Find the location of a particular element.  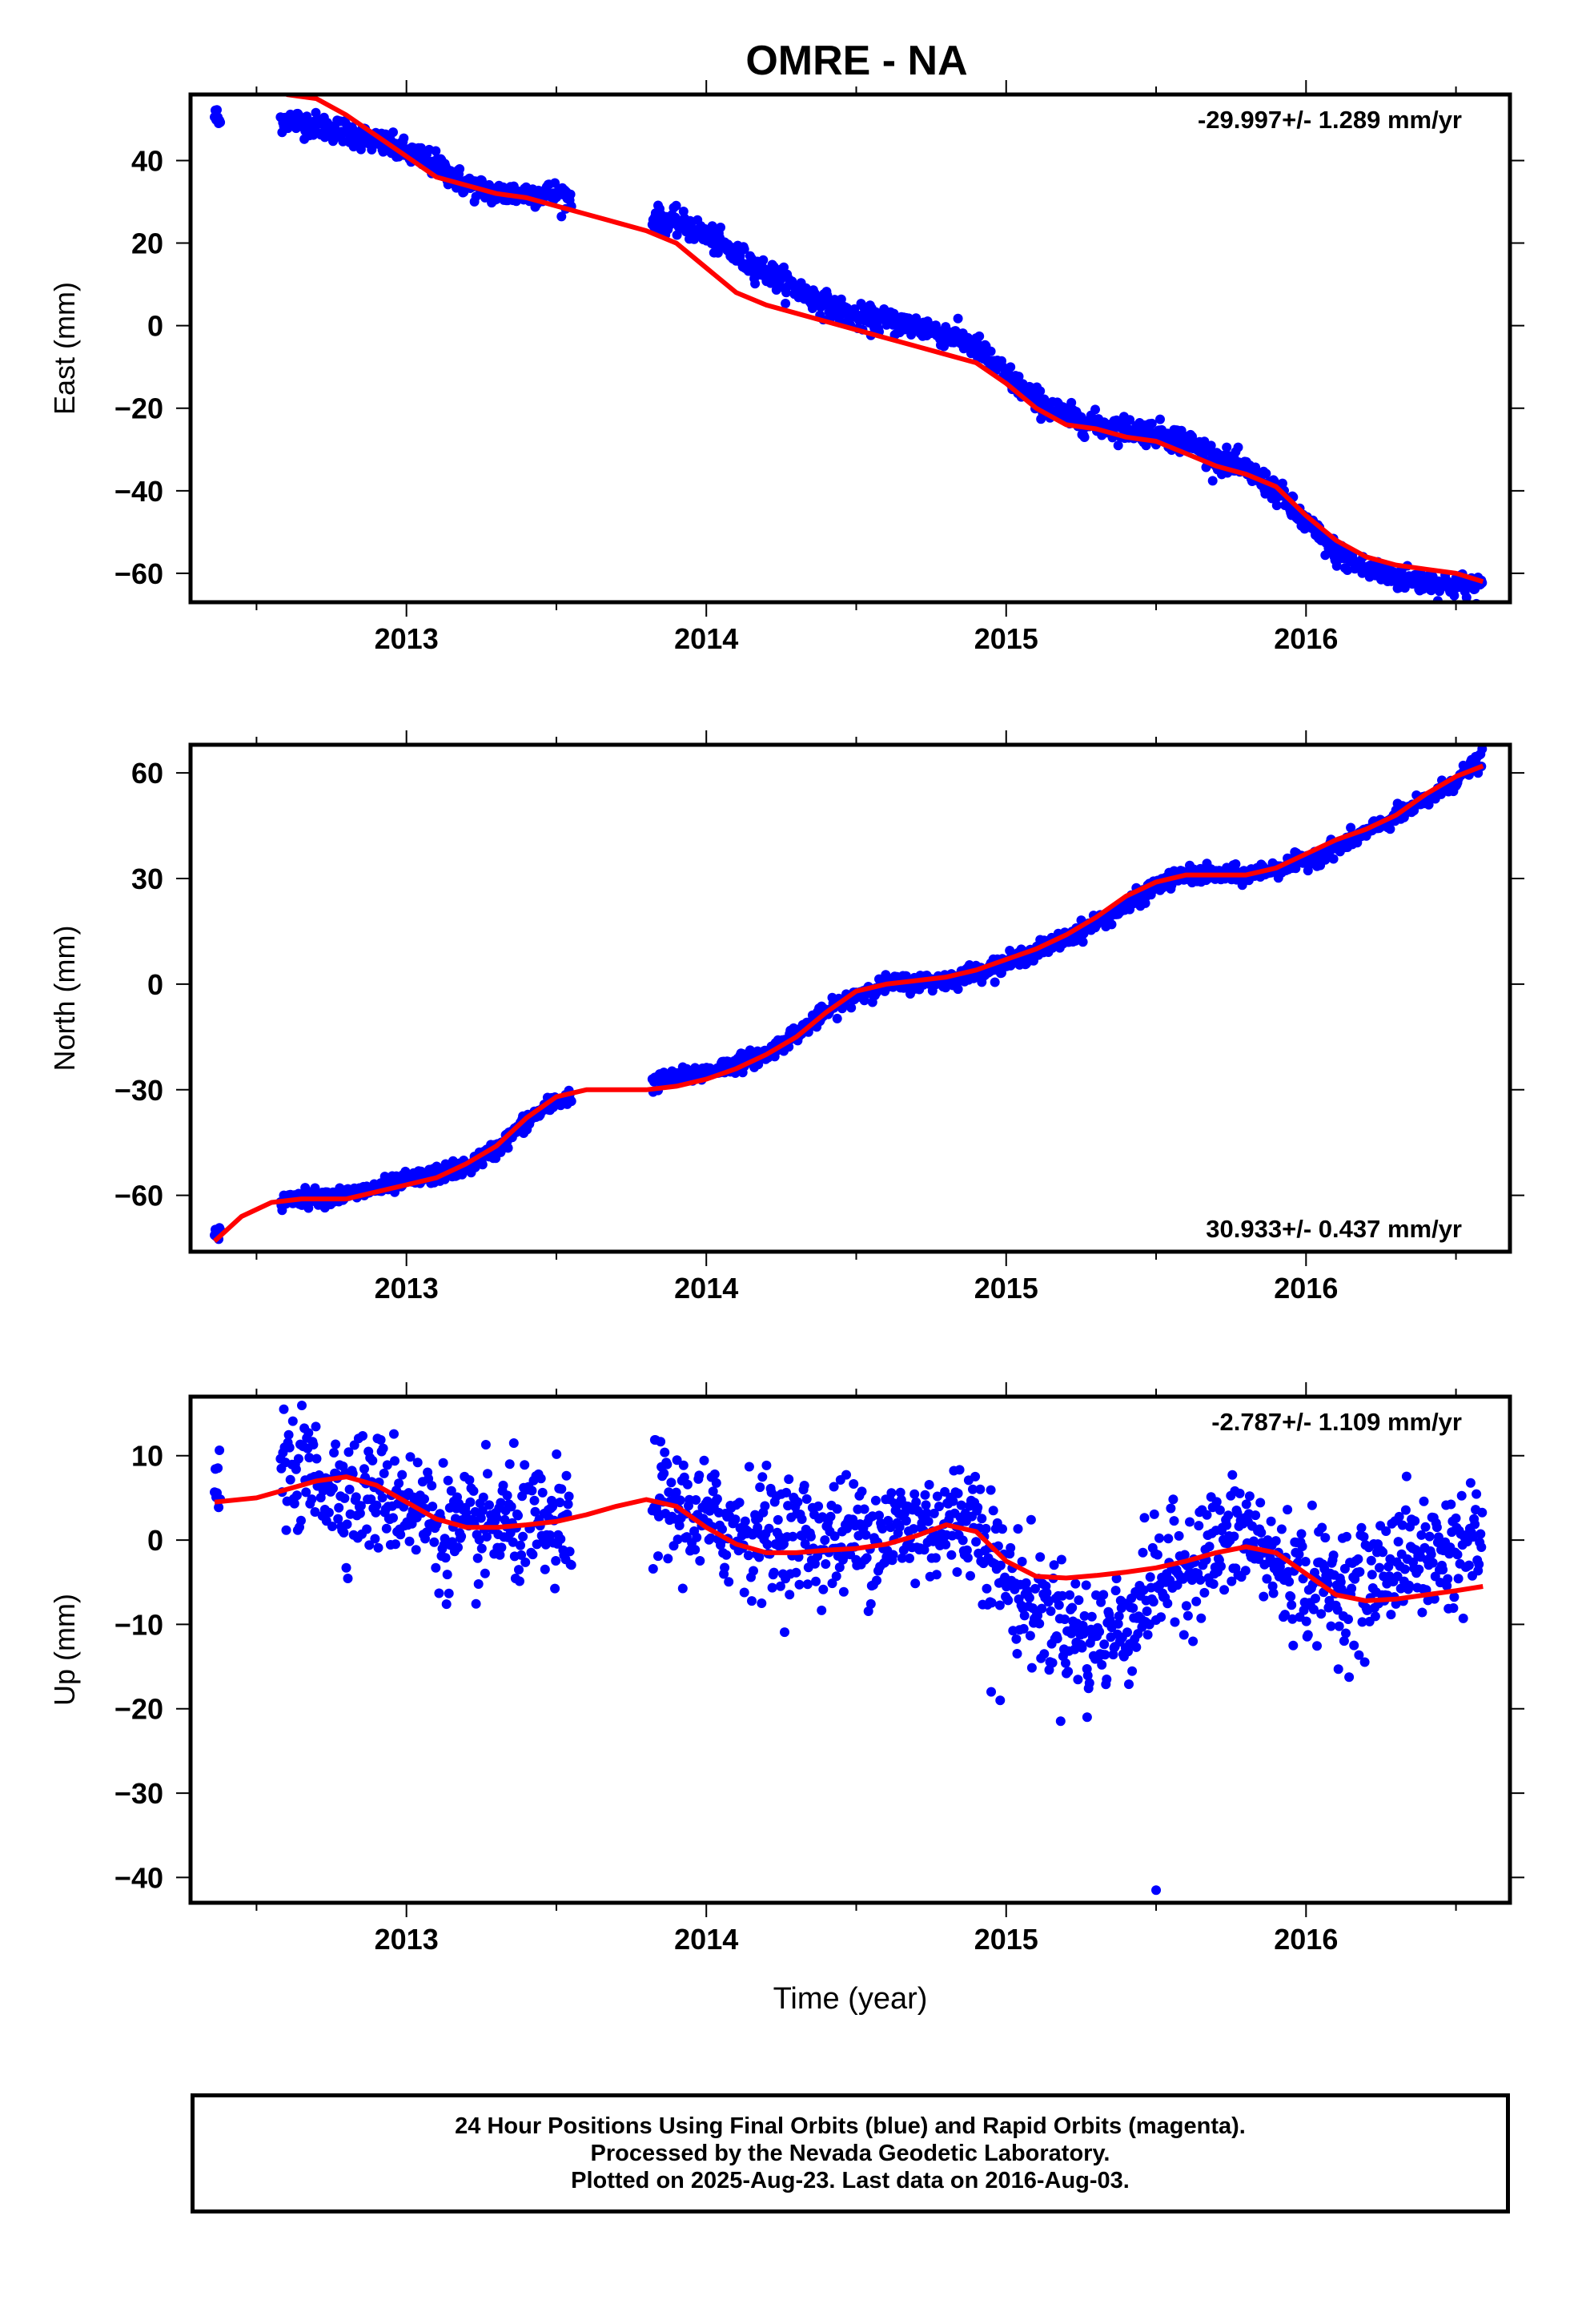

x-tick-label: 2014 is located at coordinates (706, 638).